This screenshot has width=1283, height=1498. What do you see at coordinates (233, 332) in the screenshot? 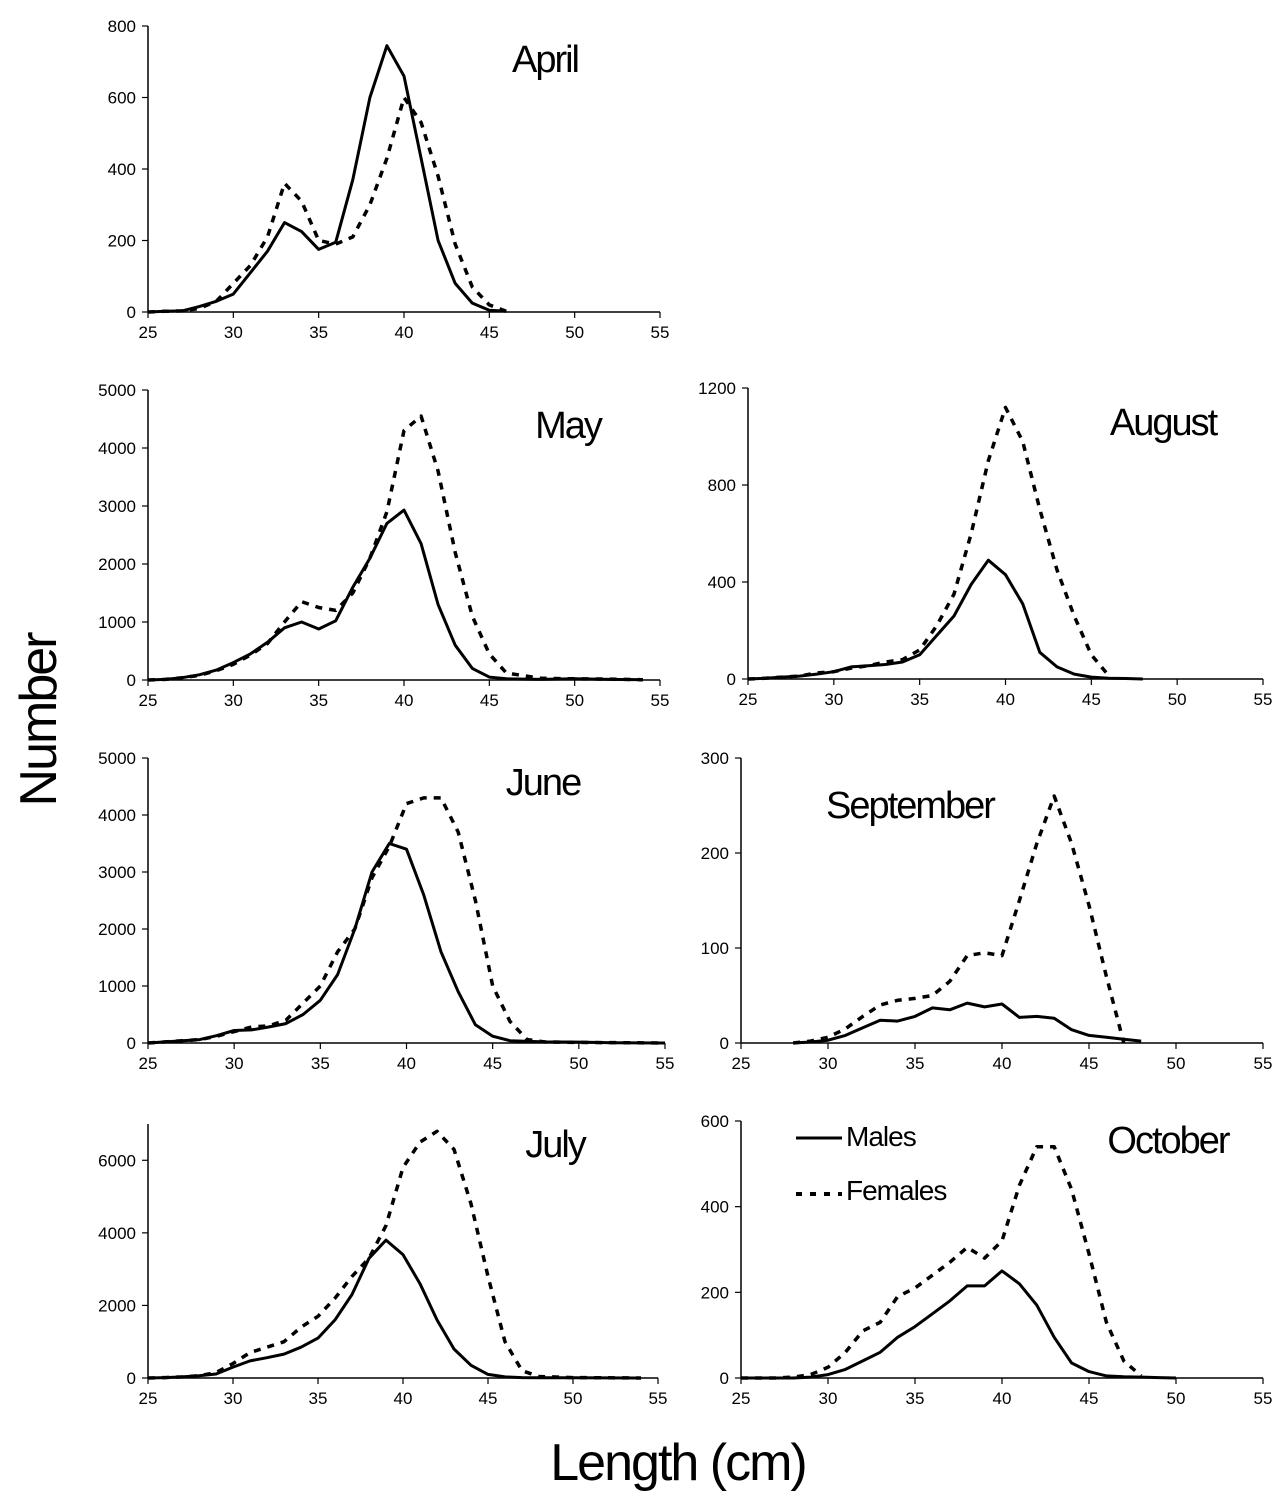
I see `april-x-tick-label: 30` at bounding box center [233, 332].